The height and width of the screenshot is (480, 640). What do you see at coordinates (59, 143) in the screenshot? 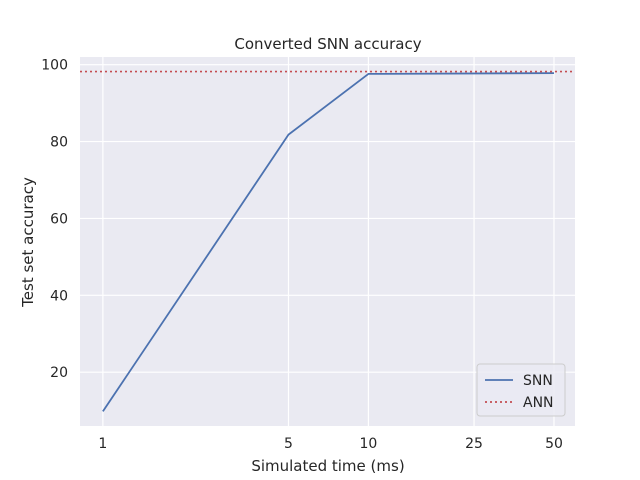
I see `y-tick-label: 80` at bounding box center [59, 143].